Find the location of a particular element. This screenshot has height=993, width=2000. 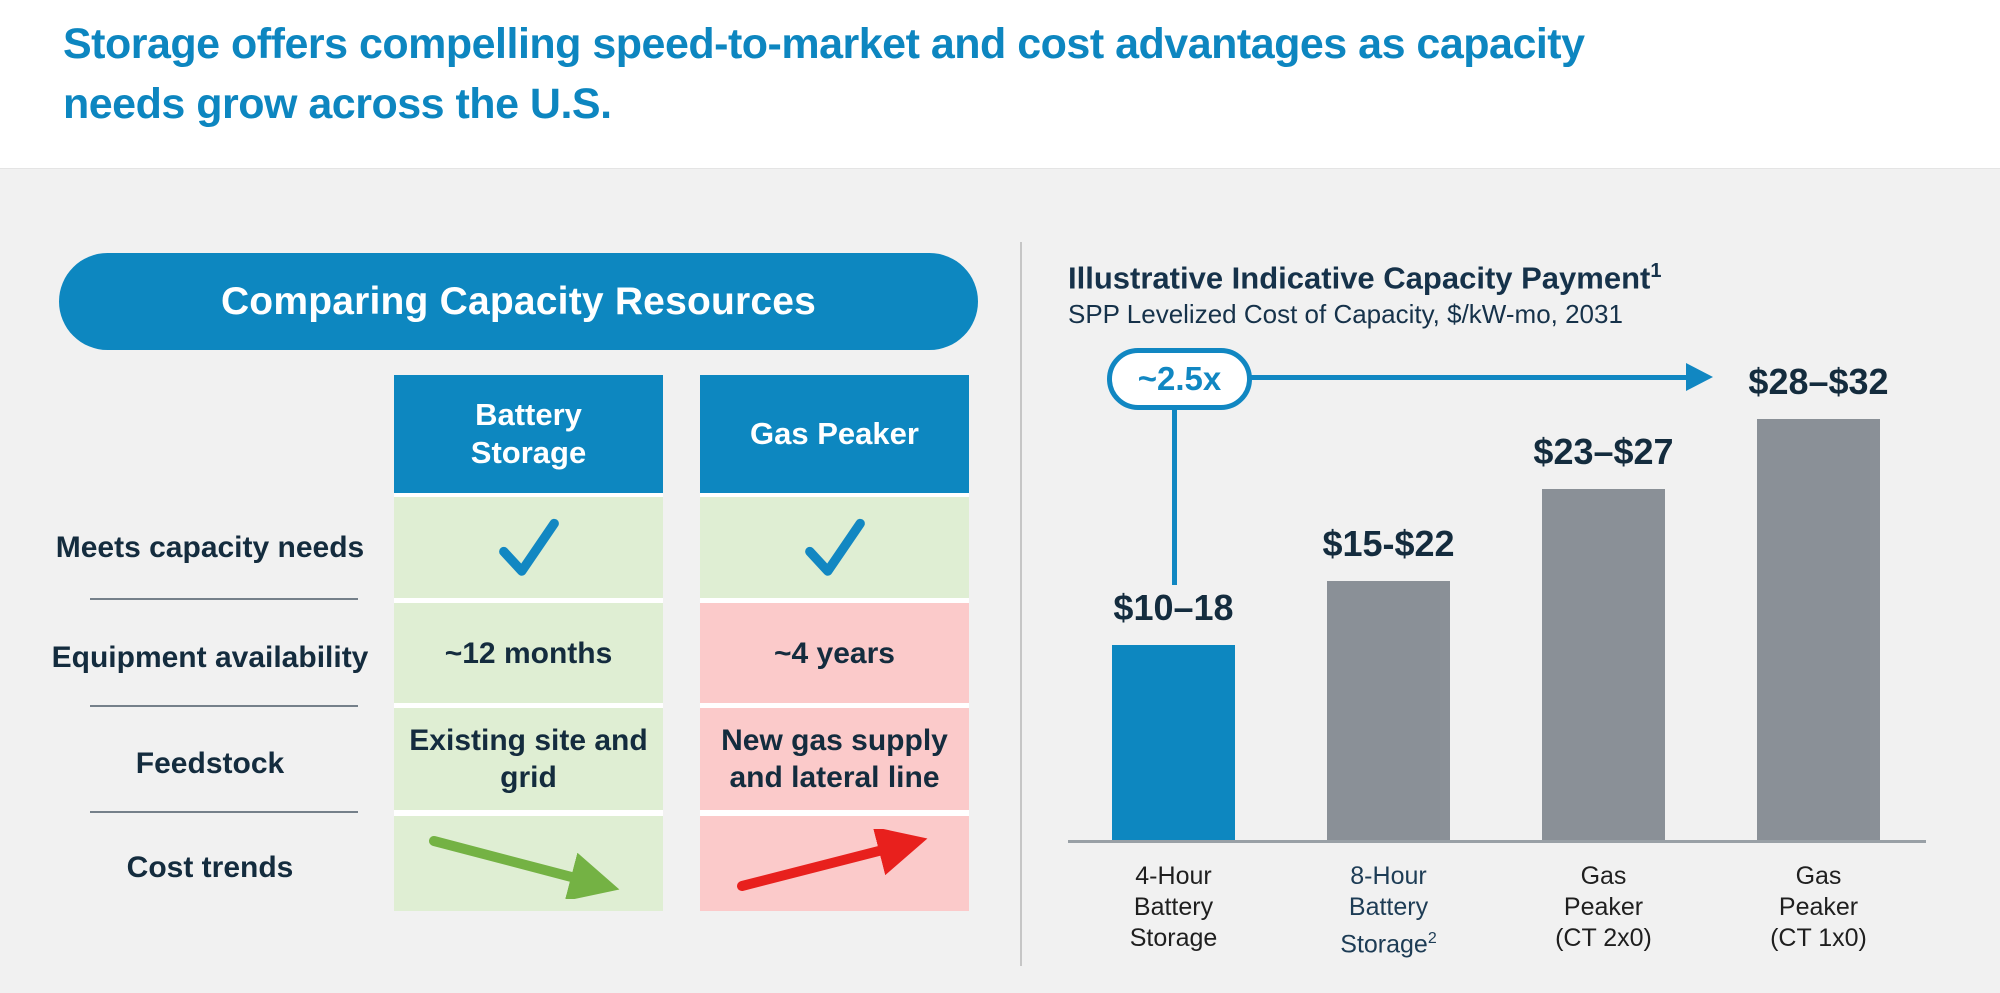

bar-group: $15-$22 8-Hour Battery Storage2 is located at coordinates (1388, 479).